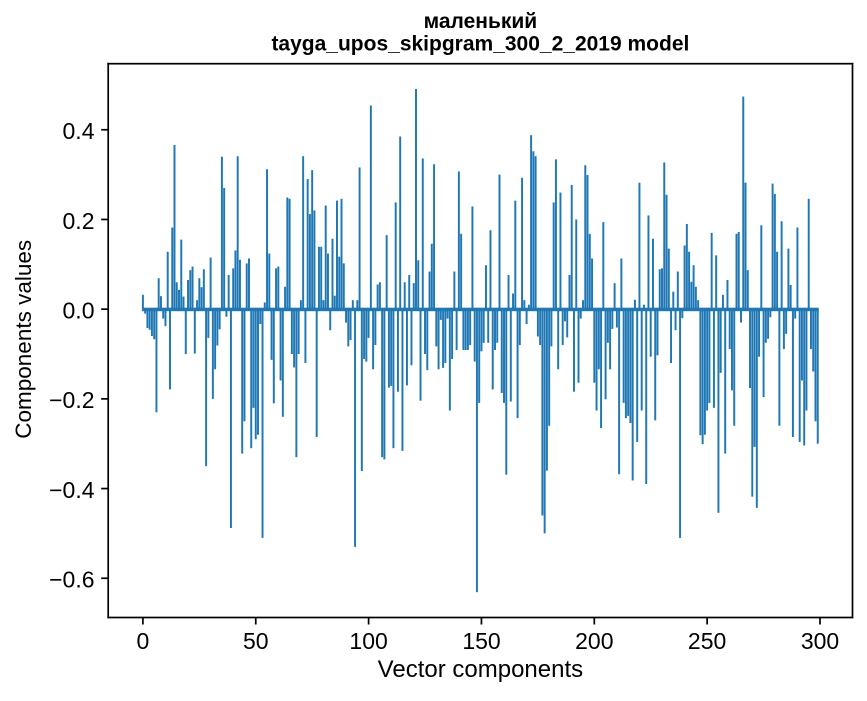 This screenshot has height=701, width=867. I want to click on svg-text: −0.2, so click(71, 400).